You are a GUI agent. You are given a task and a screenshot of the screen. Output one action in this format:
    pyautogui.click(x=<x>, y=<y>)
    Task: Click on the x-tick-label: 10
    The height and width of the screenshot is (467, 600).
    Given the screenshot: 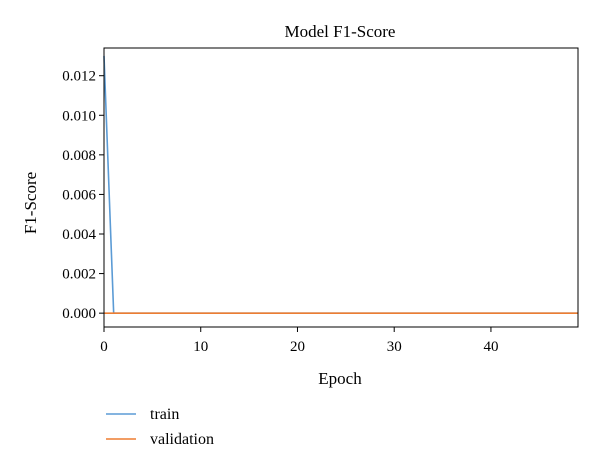 What is the action you would take?
    pyautogui.click(x=200, y=347)
    